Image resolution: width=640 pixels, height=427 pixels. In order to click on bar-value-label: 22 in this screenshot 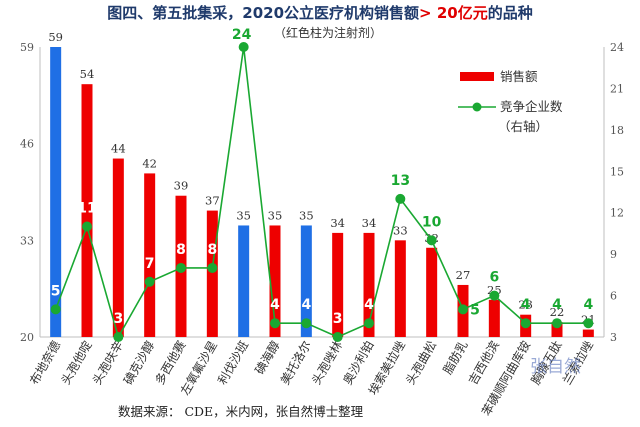, I will do `click(557, 312)`.